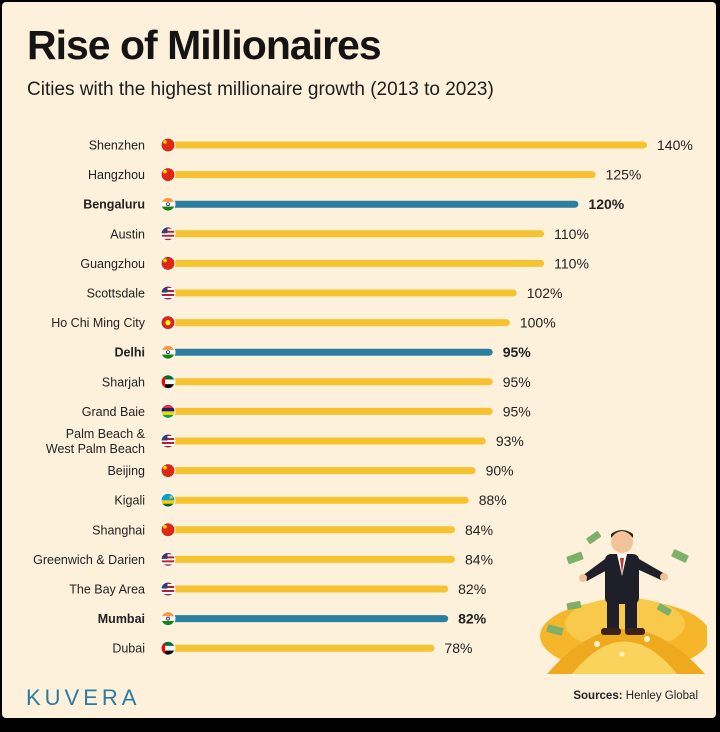  I want to click on source-note: Sources: Henley Global, so click(635, 696).